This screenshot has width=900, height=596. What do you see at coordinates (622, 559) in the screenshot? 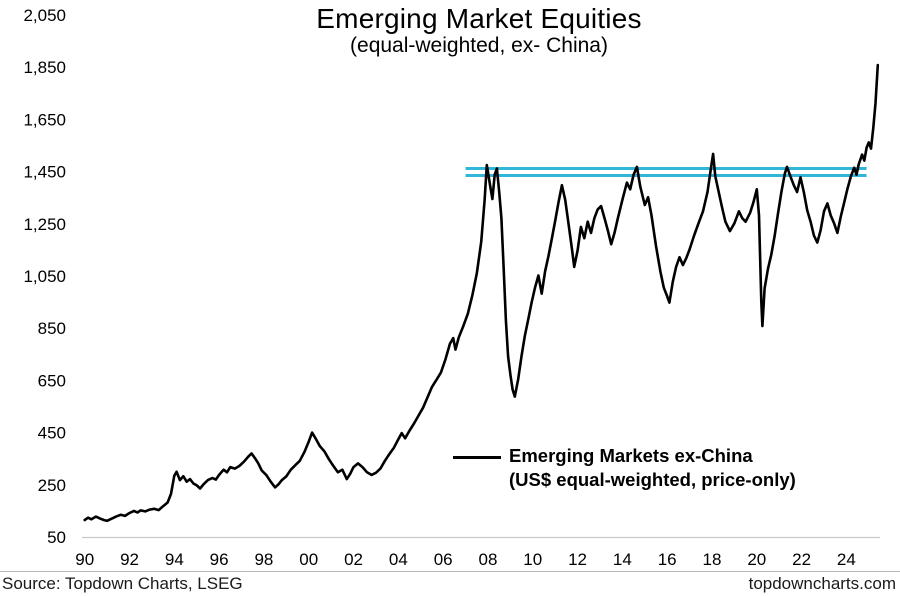
I see `x-tick-label: 14` at bounding box center [622, 559].